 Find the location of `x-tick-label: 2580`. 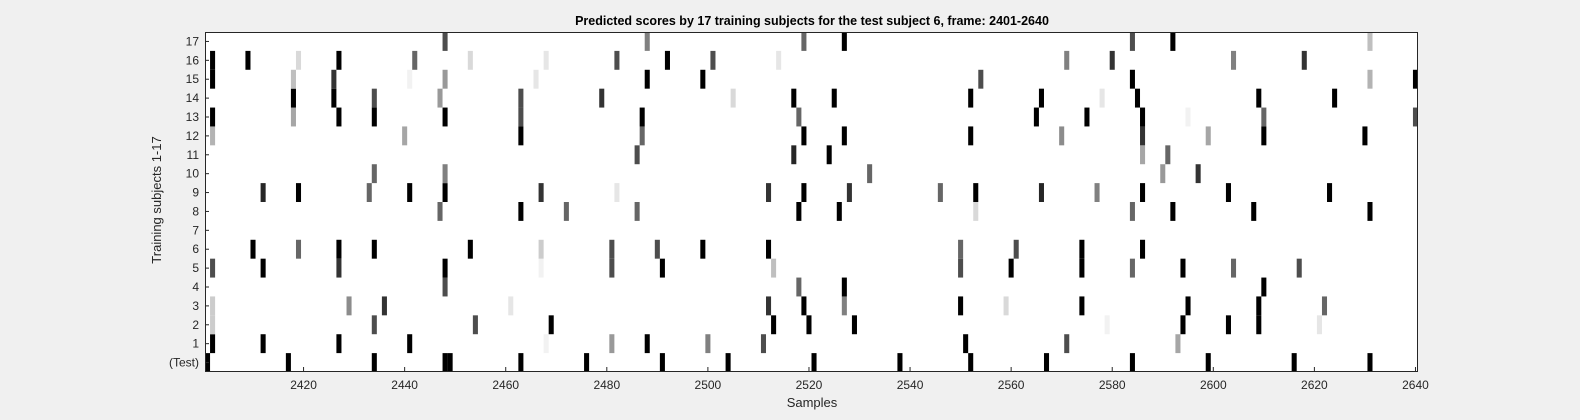

x-tick-label: 2580 is located at coordinates (1112, 385).